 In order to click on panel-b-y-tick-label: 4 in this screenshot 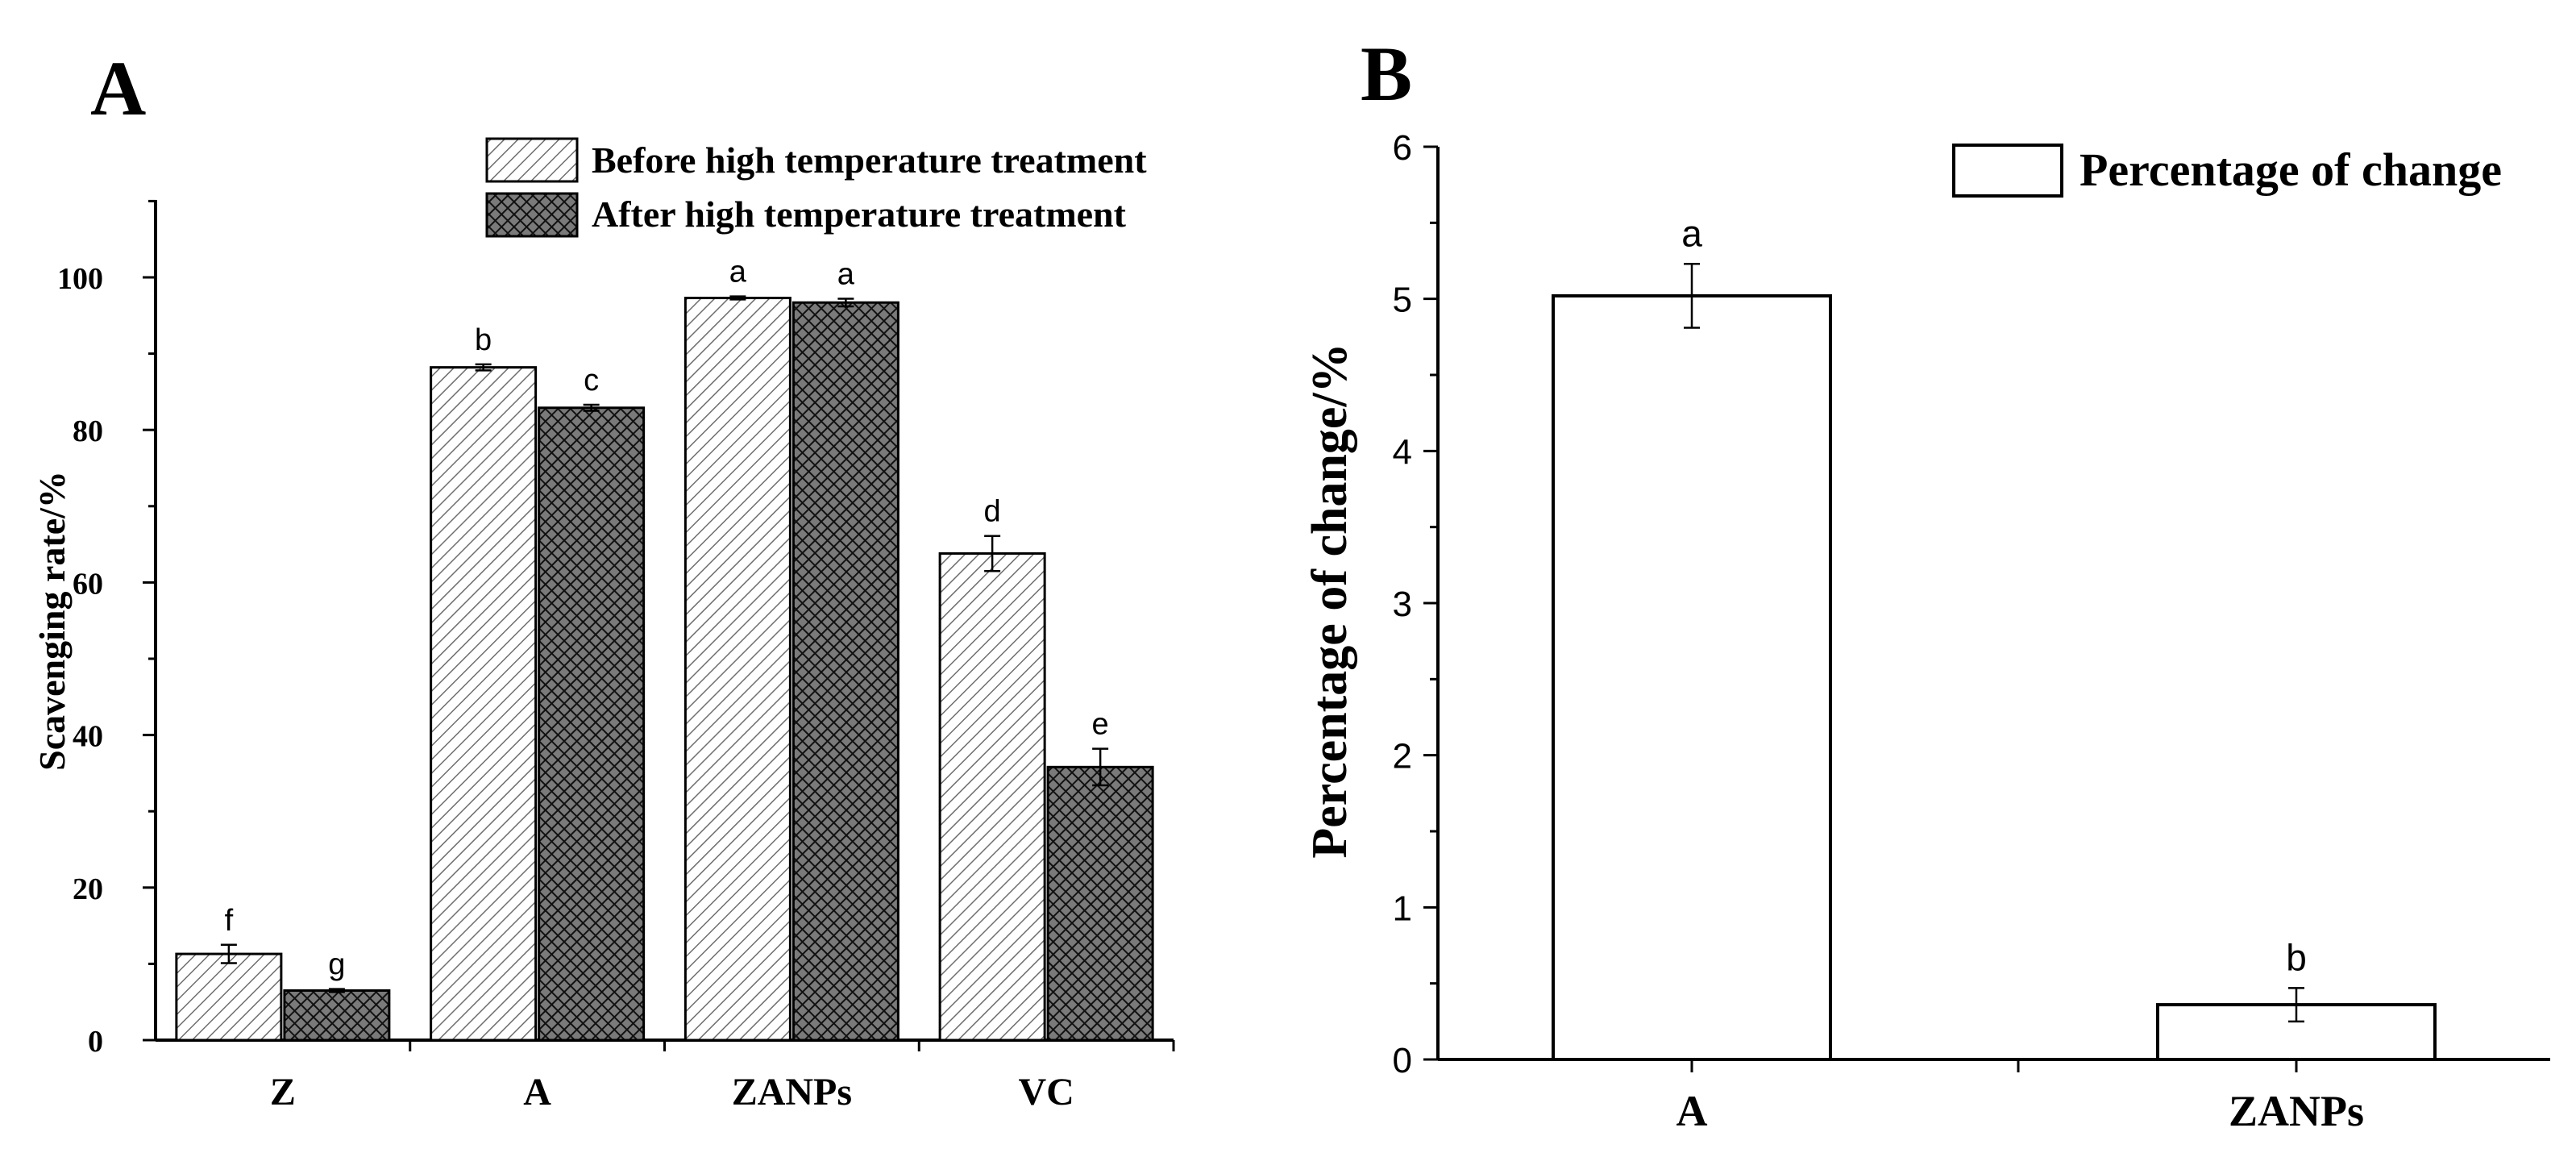, I will do `click(1402, 452)`.